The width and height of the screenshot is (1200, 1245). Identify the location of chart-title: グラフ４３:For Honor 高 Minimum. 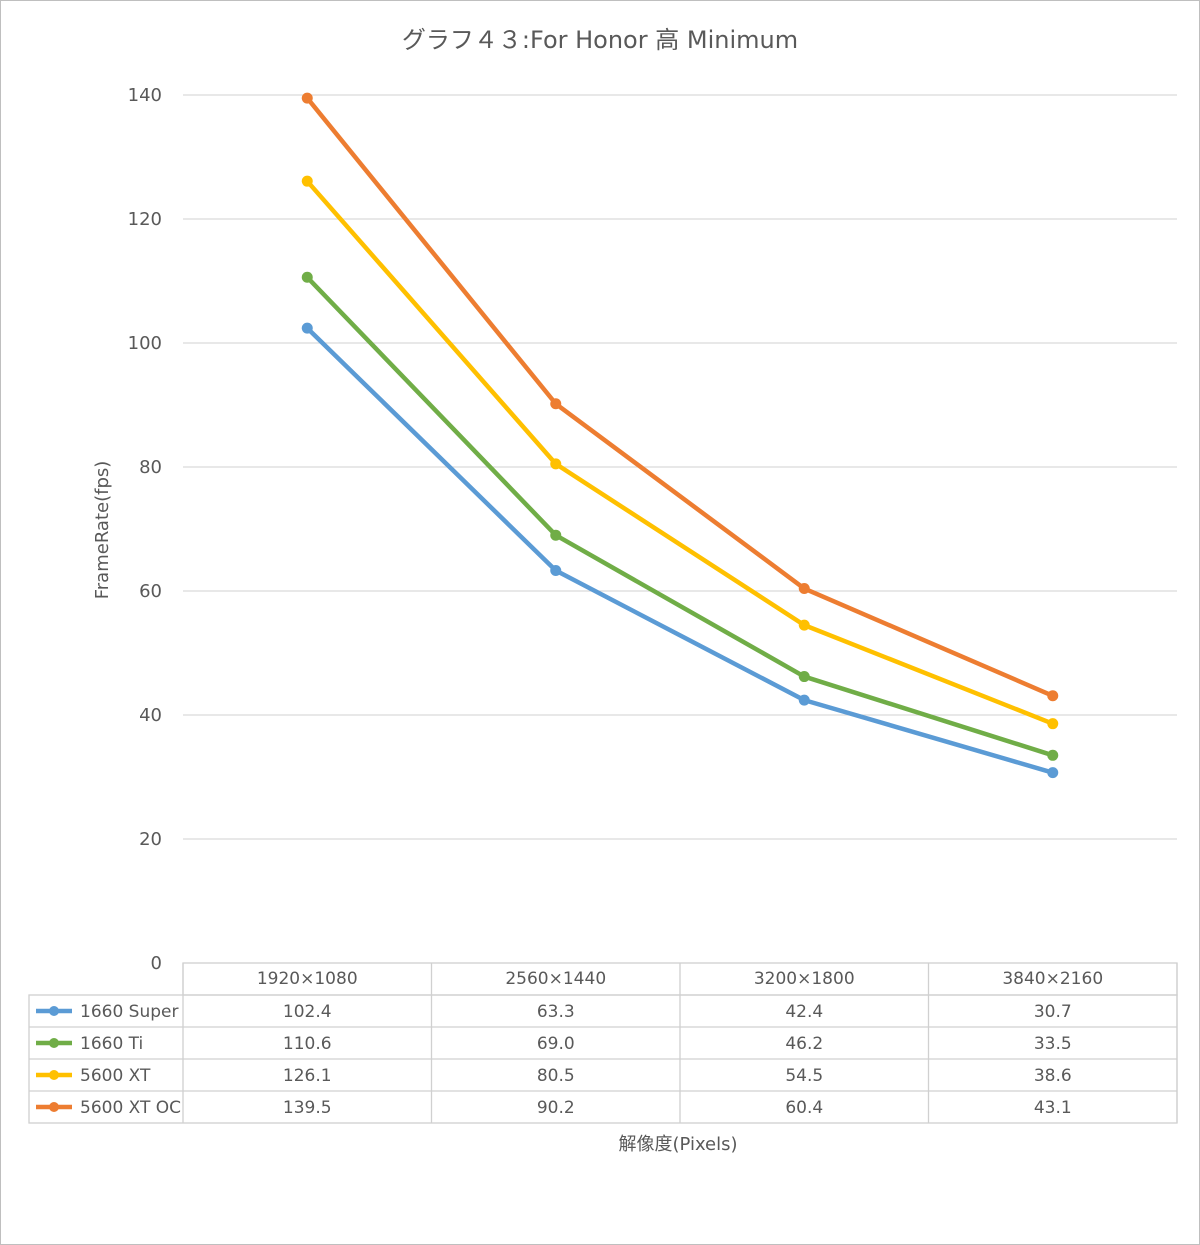
(600, 40).